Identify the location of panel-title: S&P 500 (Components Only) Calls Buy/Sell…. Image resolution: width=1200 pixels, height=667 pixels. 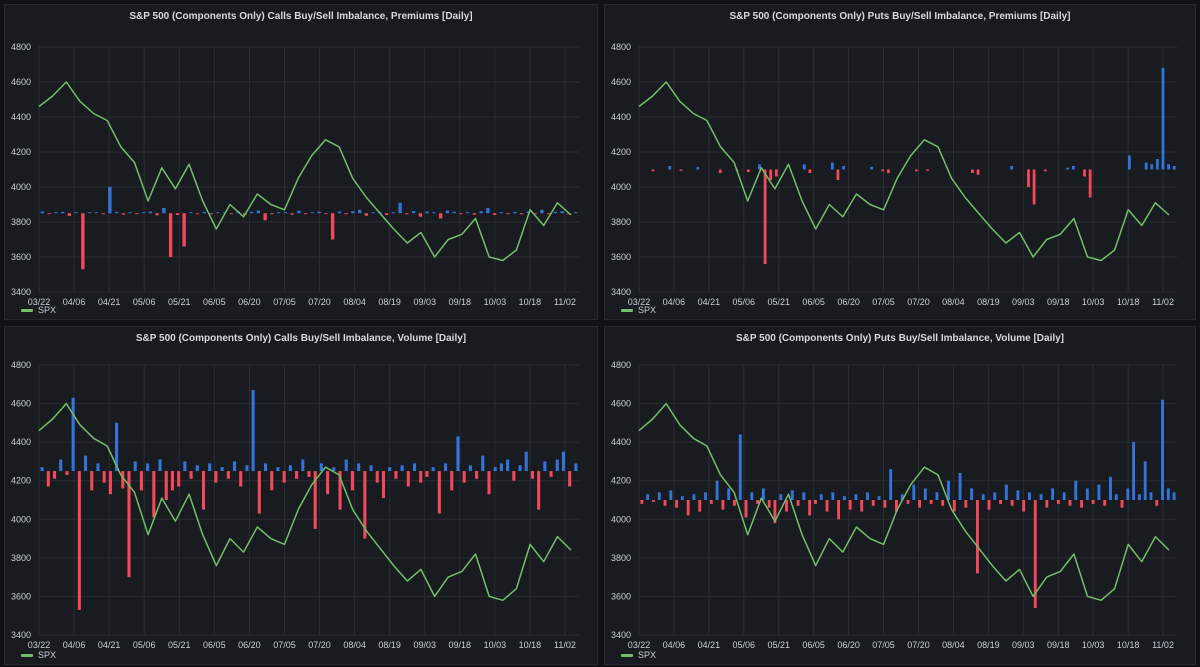
(301, 338).